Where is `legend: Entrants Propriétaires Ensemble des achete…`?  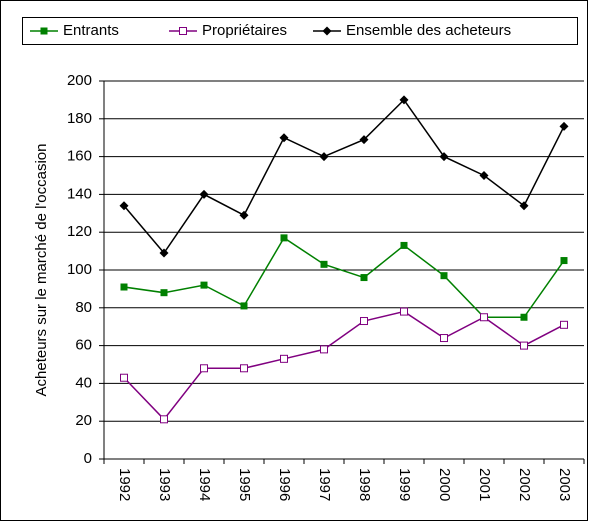
legend: Entrants Propriétaires Ensemble des achete… is located at coordinates (270, 30).